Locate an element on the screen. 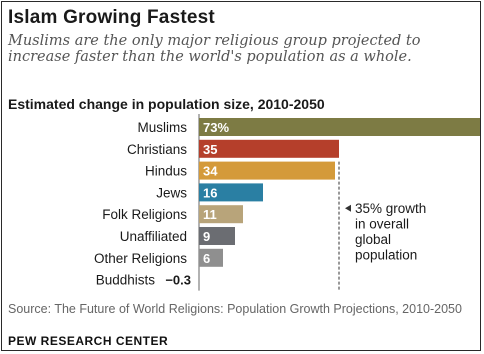 This screenshot has height=354, width=484. chart-title: Islam Growing Fastest is located at coordinates (111, 17).